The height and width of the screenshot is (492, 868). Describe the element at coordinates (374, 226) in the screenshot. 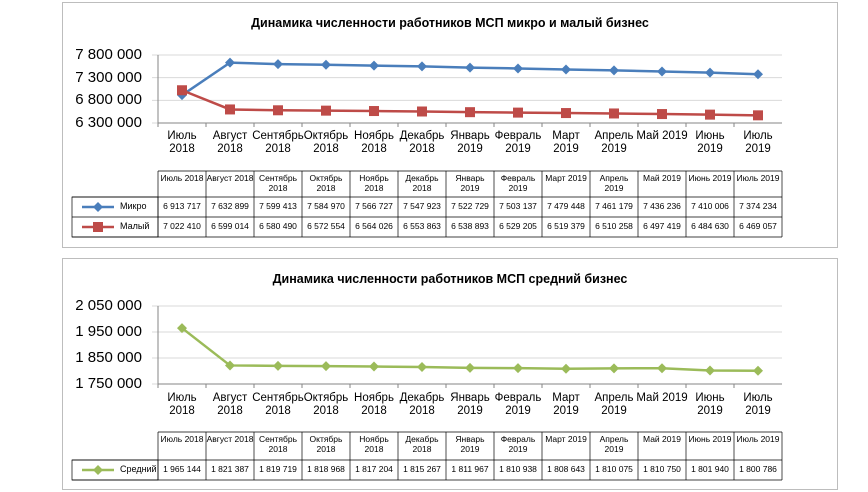

I see `data-label: 6 564 026` at that location.